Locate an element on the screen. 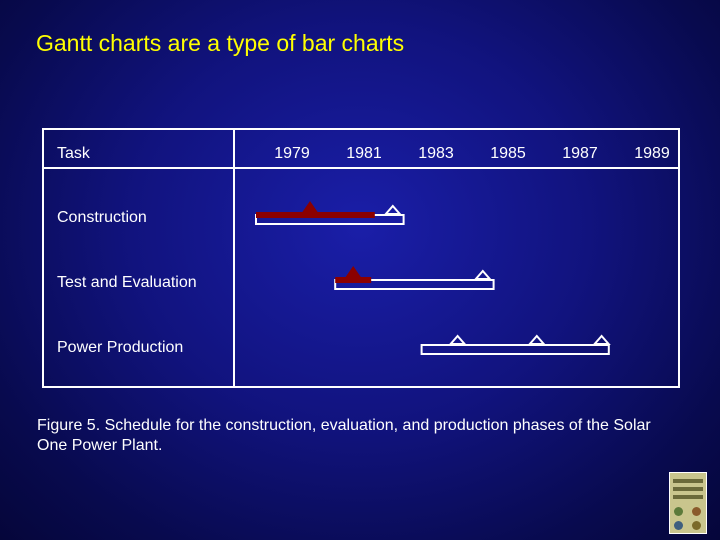  gantt-milestones is located at coordinates (456, 273).